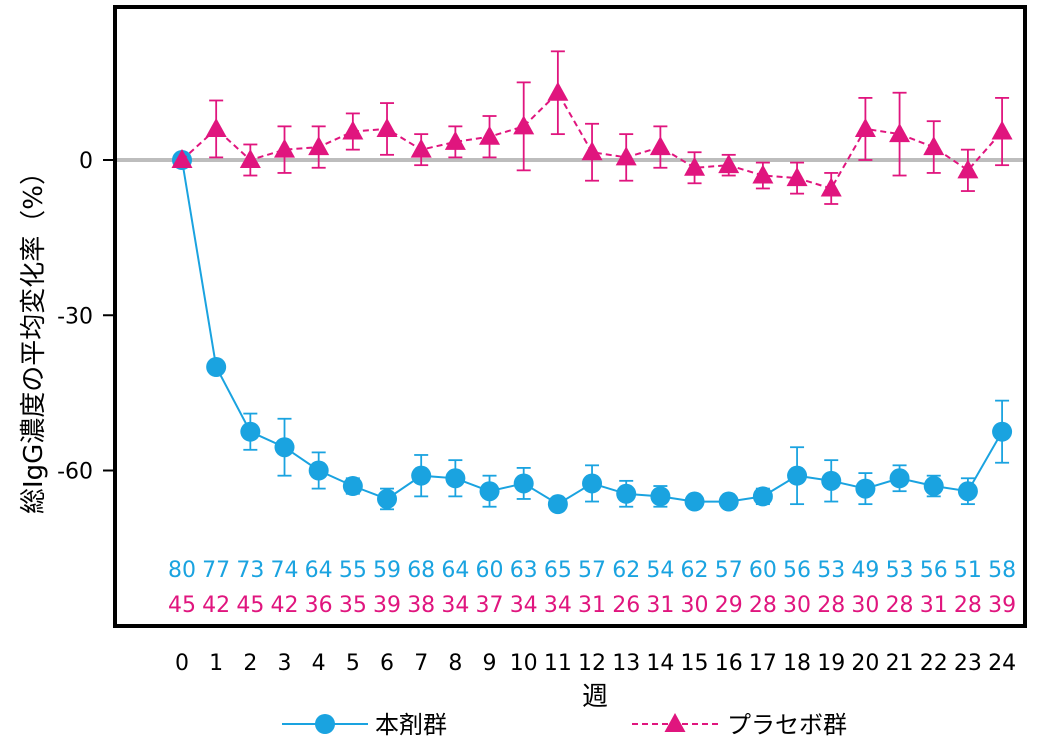  I want to click on n-count-label: 63, so click(524, 570).